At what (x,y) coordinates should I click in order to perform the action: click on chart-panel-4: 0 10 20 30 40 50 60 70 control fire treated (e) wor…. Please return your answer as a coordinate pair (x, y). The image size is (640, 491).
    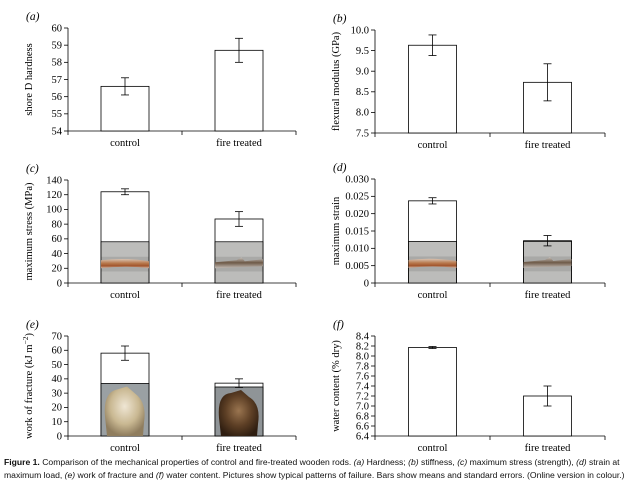
    Looking at the image, I should click on (159, 386).